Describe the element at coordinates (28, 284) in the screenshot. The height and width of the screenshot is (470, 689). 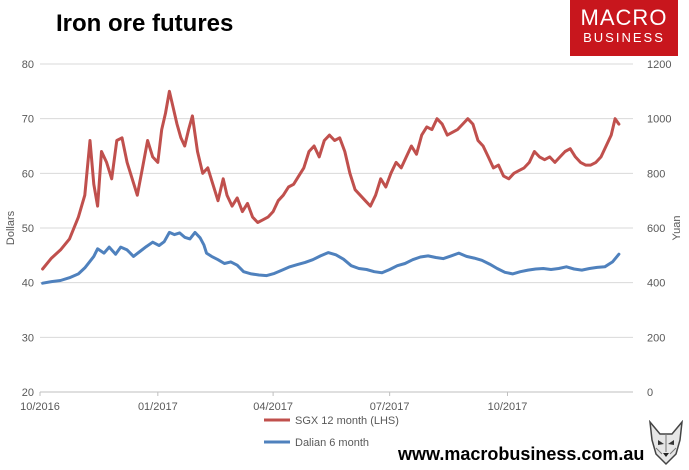
I see `y-tick-label-left: 40` at that location.